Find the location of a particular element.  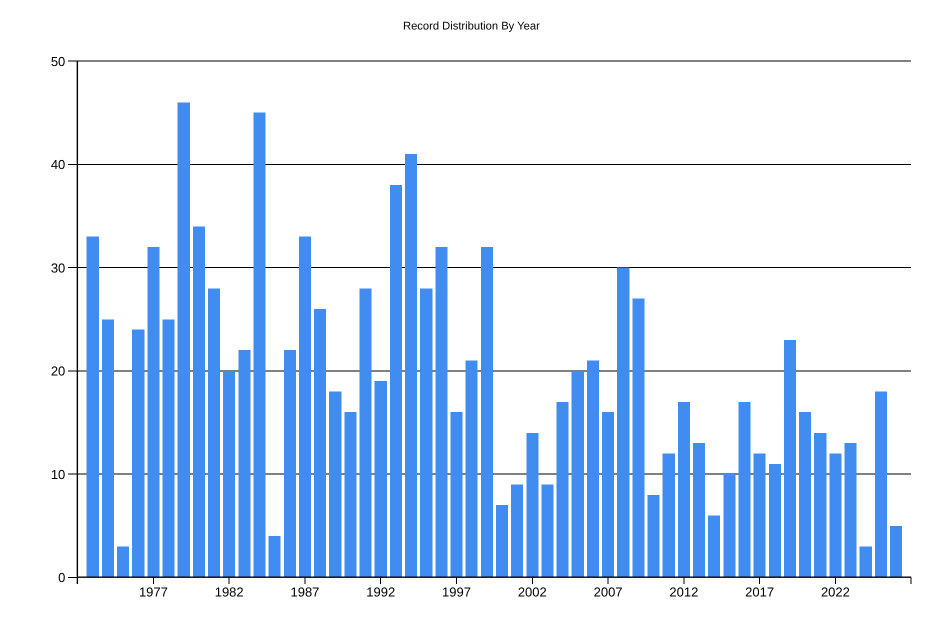

svg-text: 2017 is located at coordinates (759, 592).